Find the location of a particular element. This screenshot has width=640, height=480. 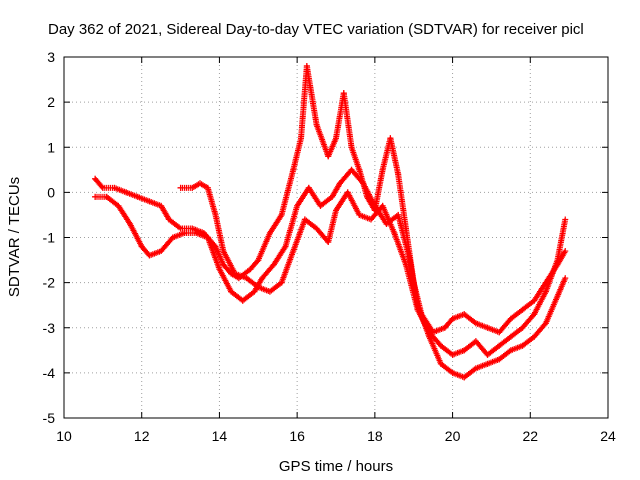

x-tick-label: 22 is located at coordinates (530, 436).